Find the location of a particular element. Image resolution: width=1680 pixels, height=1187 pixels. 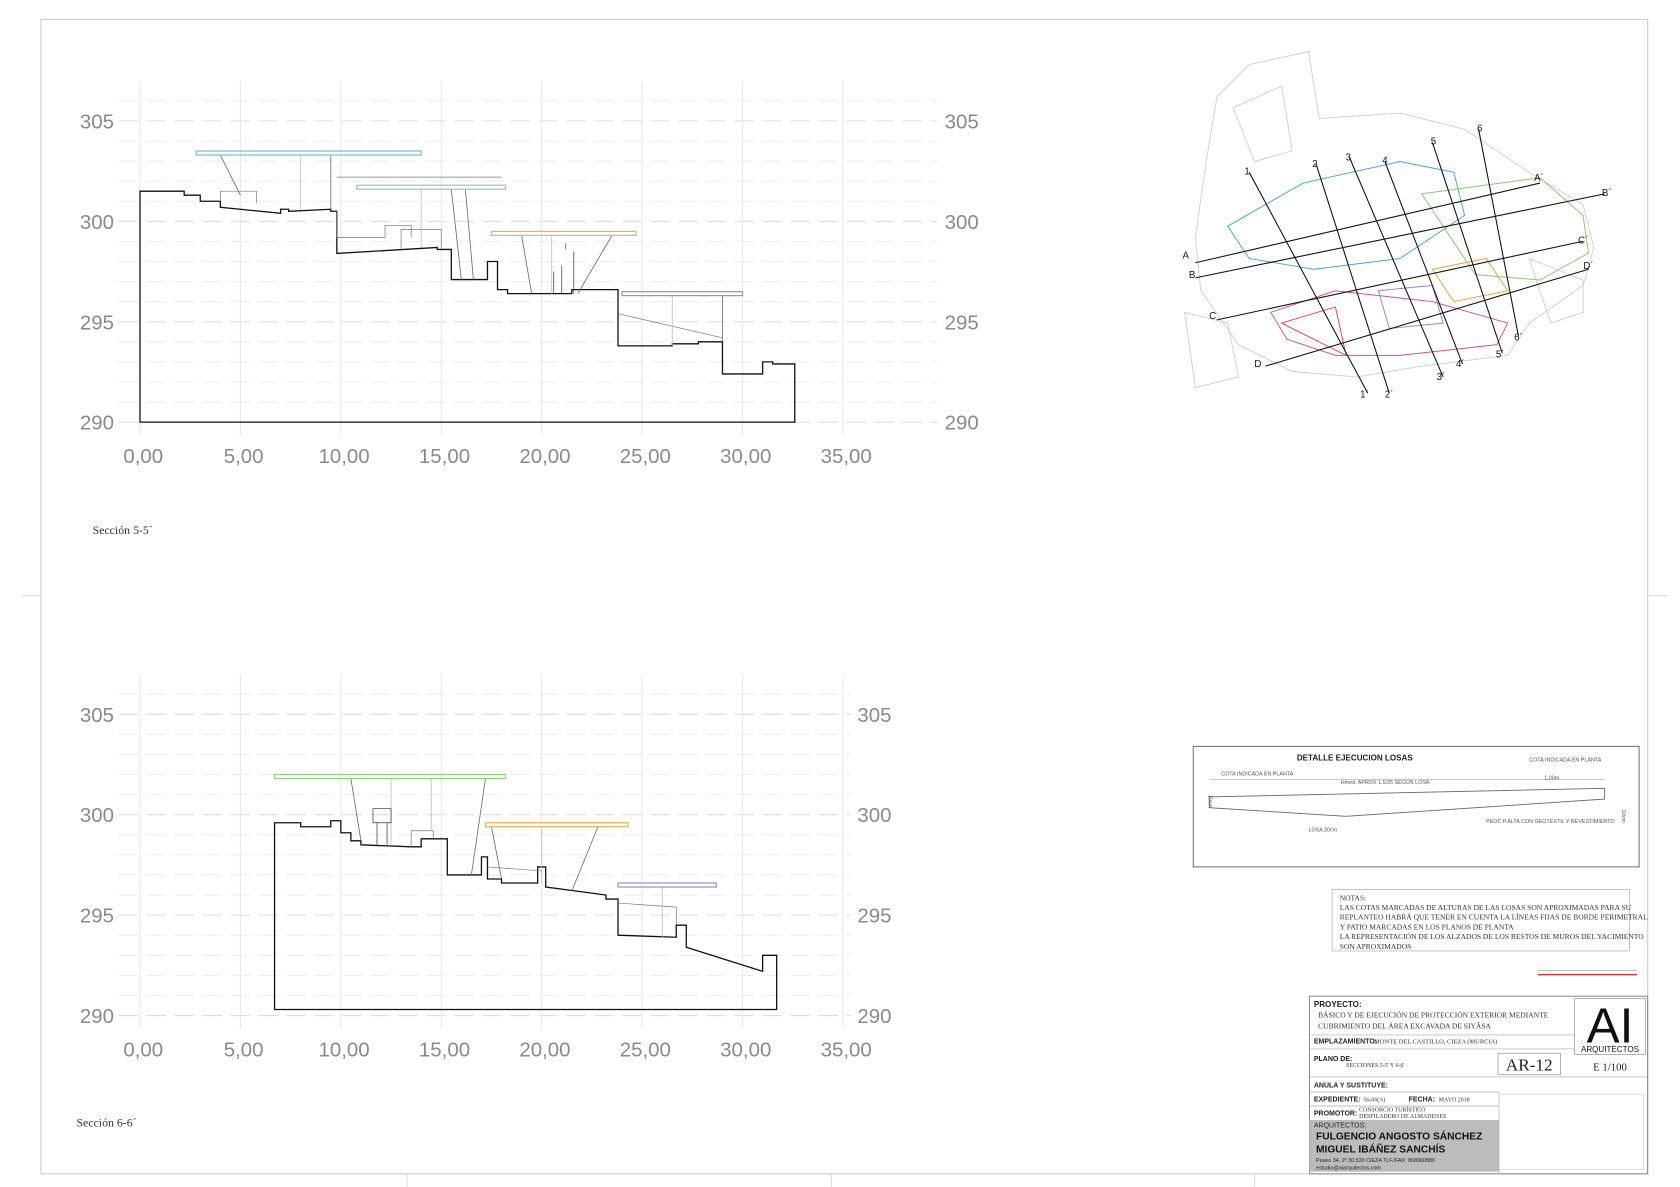

x-axis-label: 5,00 is located at coordinates (244, 456).